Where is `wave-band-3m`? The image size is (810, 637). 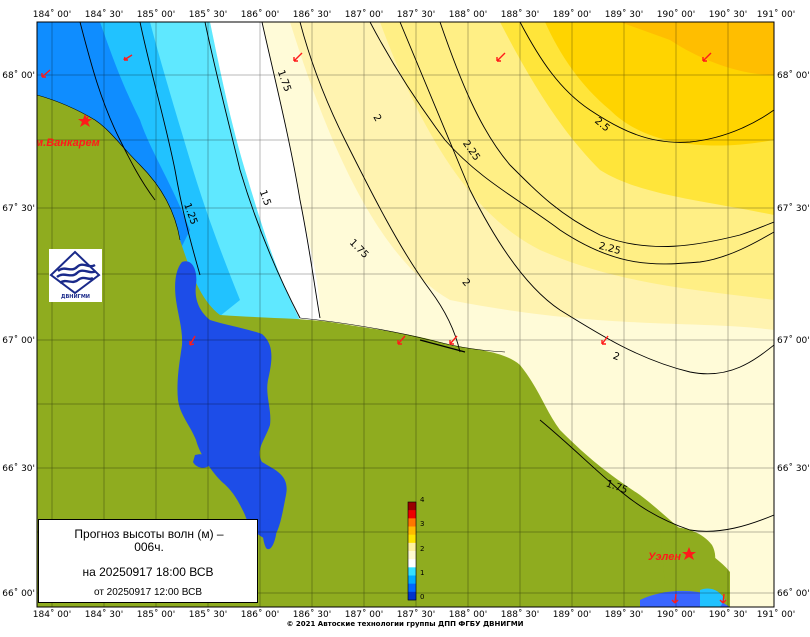 wave-band-3m is located at coordinates (697, 48).